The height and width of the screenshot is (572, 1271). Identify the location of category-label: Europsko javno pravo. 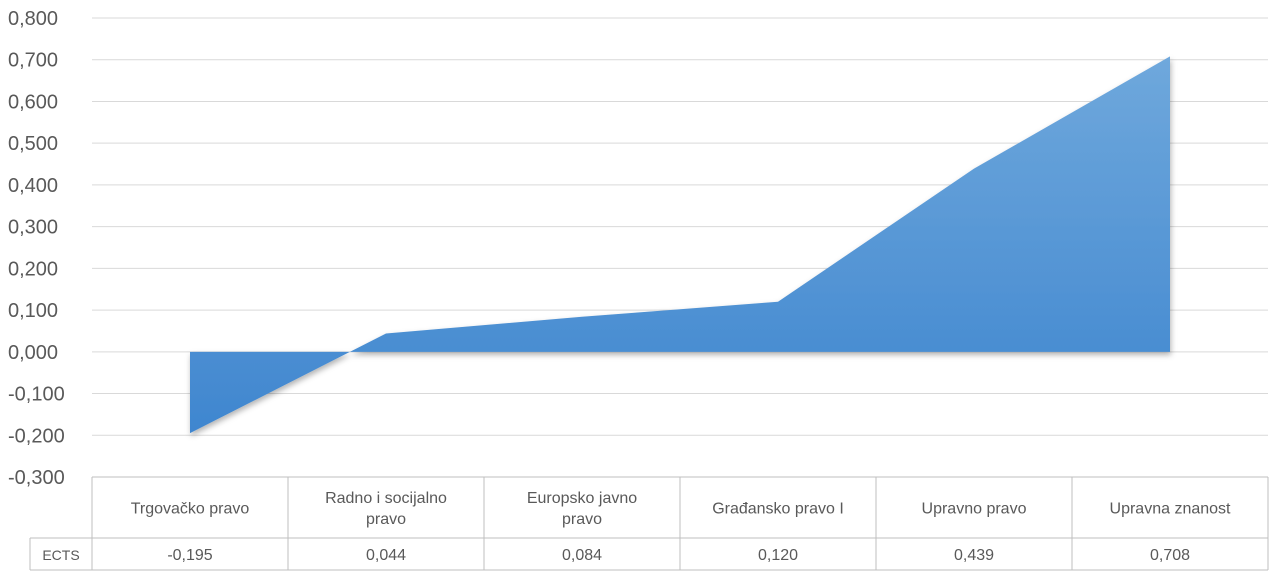
(582, 509).